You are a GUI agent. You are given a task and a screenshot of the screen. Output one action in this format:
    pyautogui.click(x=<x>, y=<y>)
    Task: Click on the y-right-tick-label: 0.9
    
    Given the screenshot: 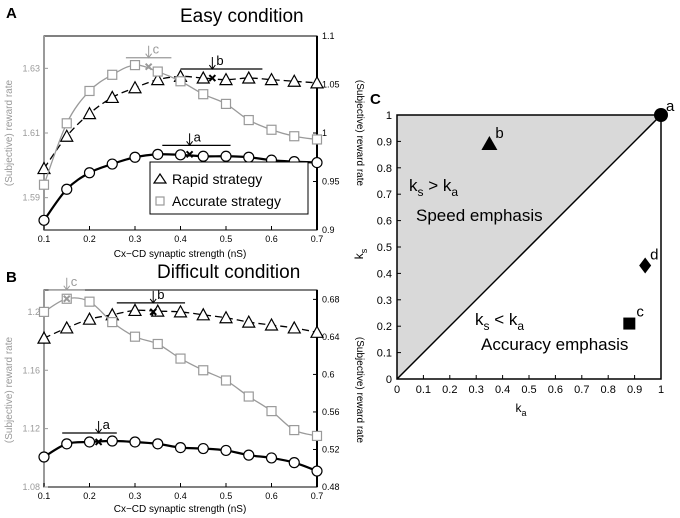 What is the action you would take?
    pyautogui.click(x=328, y=230)
    